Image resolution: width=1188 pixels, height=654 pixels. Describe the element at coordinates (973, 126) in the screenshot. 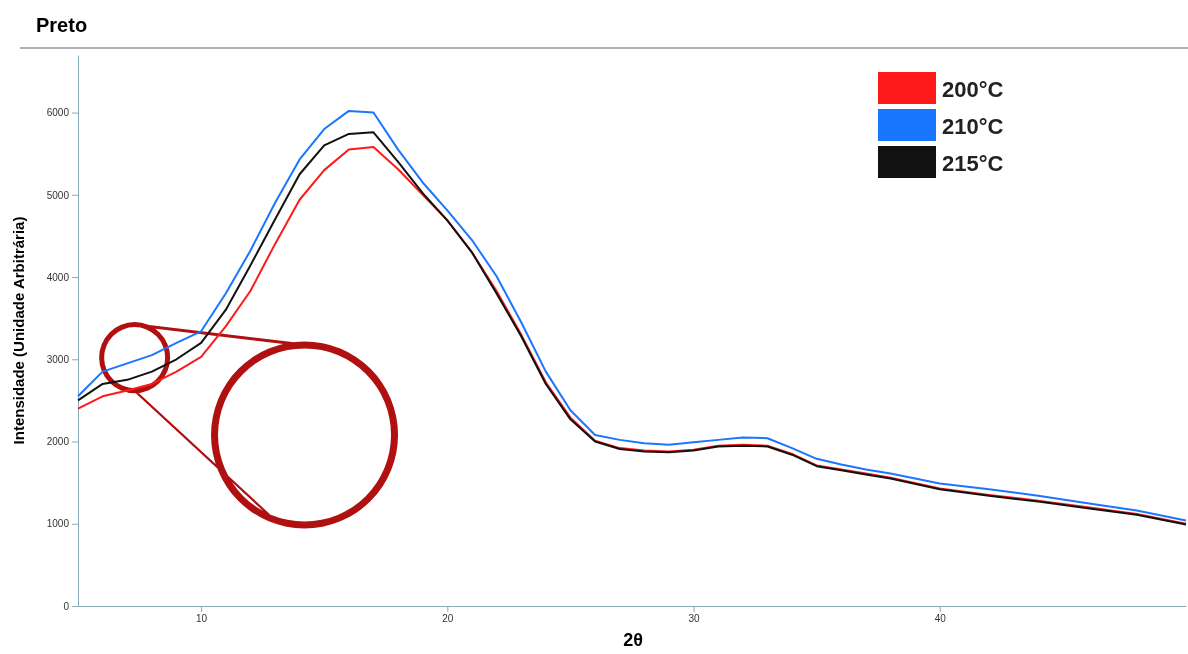

I see `legend-label: 210°C` at that location.